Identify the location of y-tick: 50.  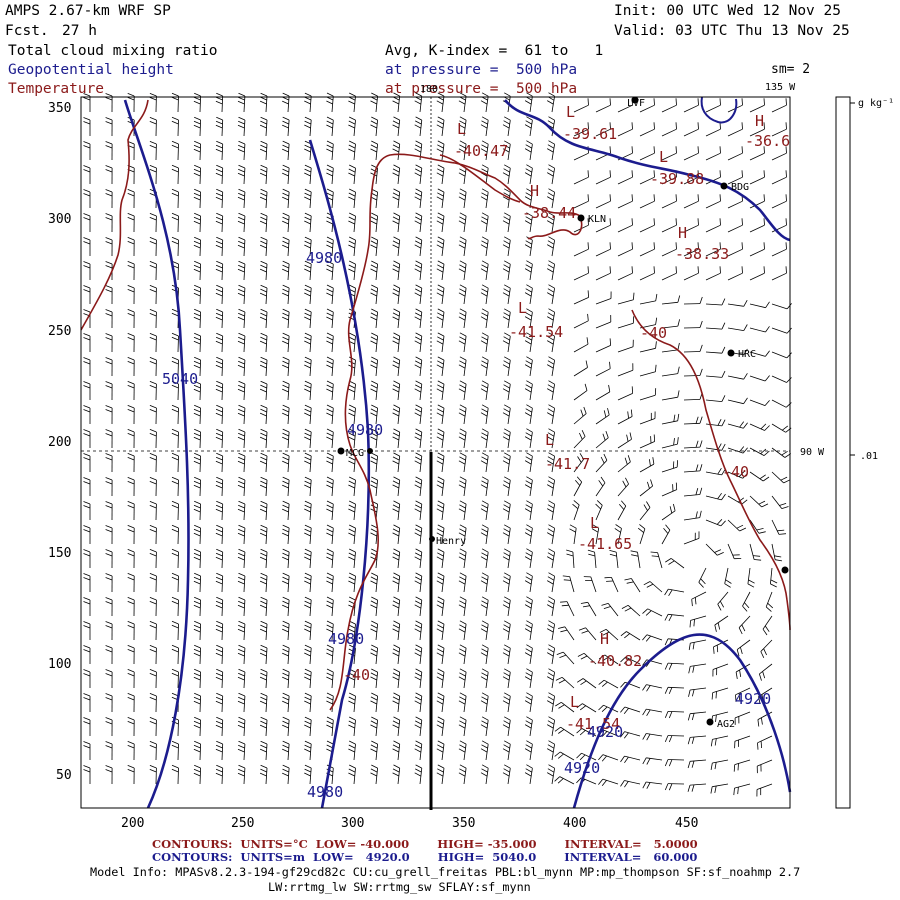
(64, 775).